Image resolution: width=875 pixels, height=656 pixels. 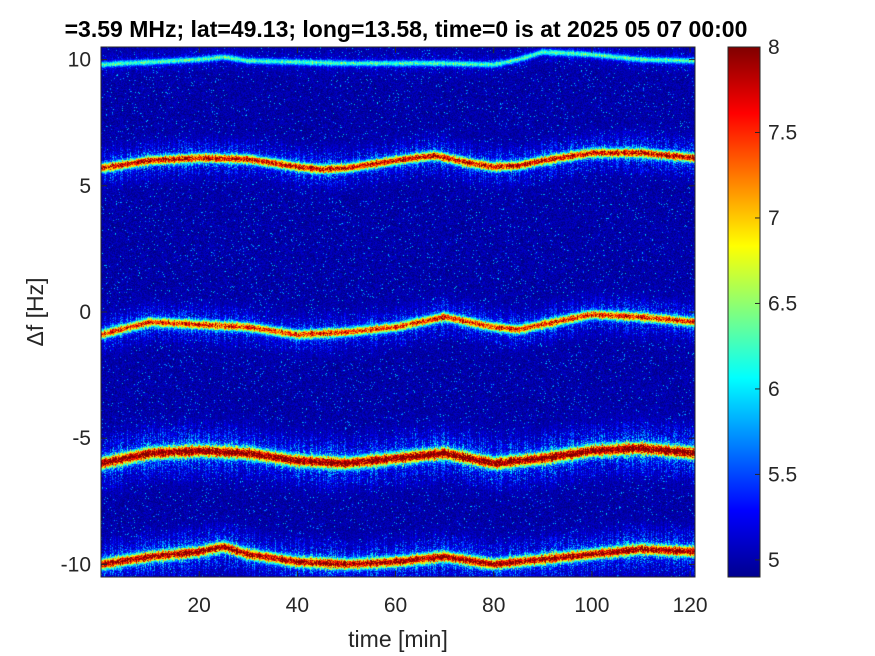 What do you see at coordinates (199, 605) in the screenshot?
I see `x-tick-label: 20` at bounding box center [199, 605].